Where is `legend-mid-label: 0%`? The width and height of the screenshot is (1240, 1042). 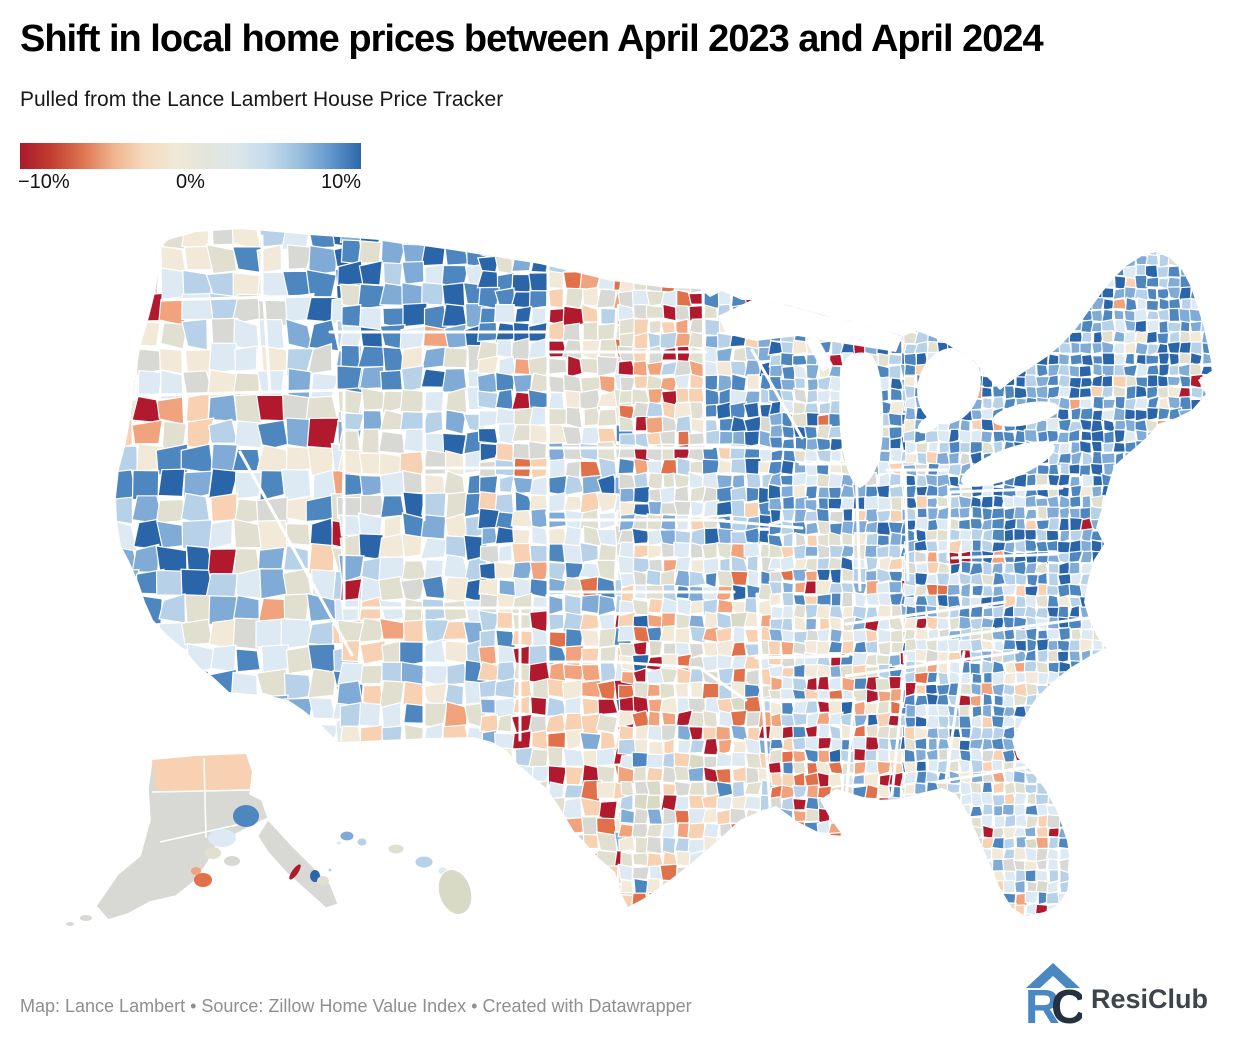
legend-mid-label: 0% is located at coordinates (190, 182).